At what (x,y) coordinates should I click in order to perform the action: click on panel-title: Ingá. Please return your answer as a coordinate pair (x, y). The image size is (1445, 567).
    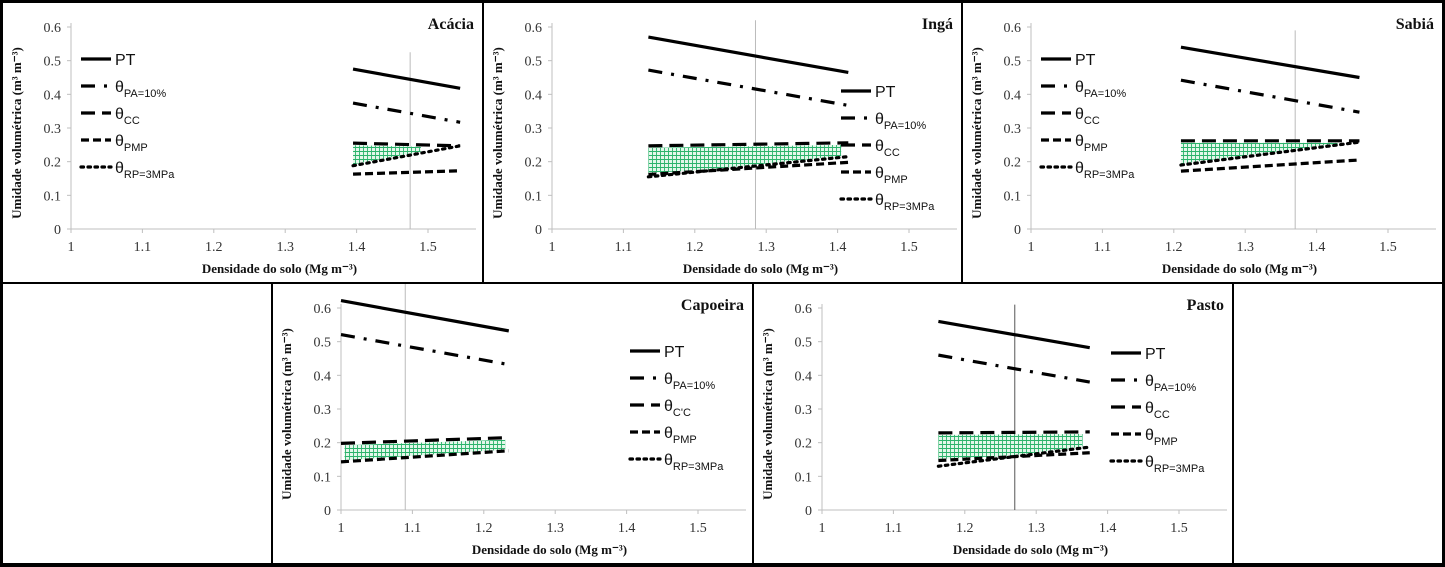
    Looking at the image, I should click on (937, 24).